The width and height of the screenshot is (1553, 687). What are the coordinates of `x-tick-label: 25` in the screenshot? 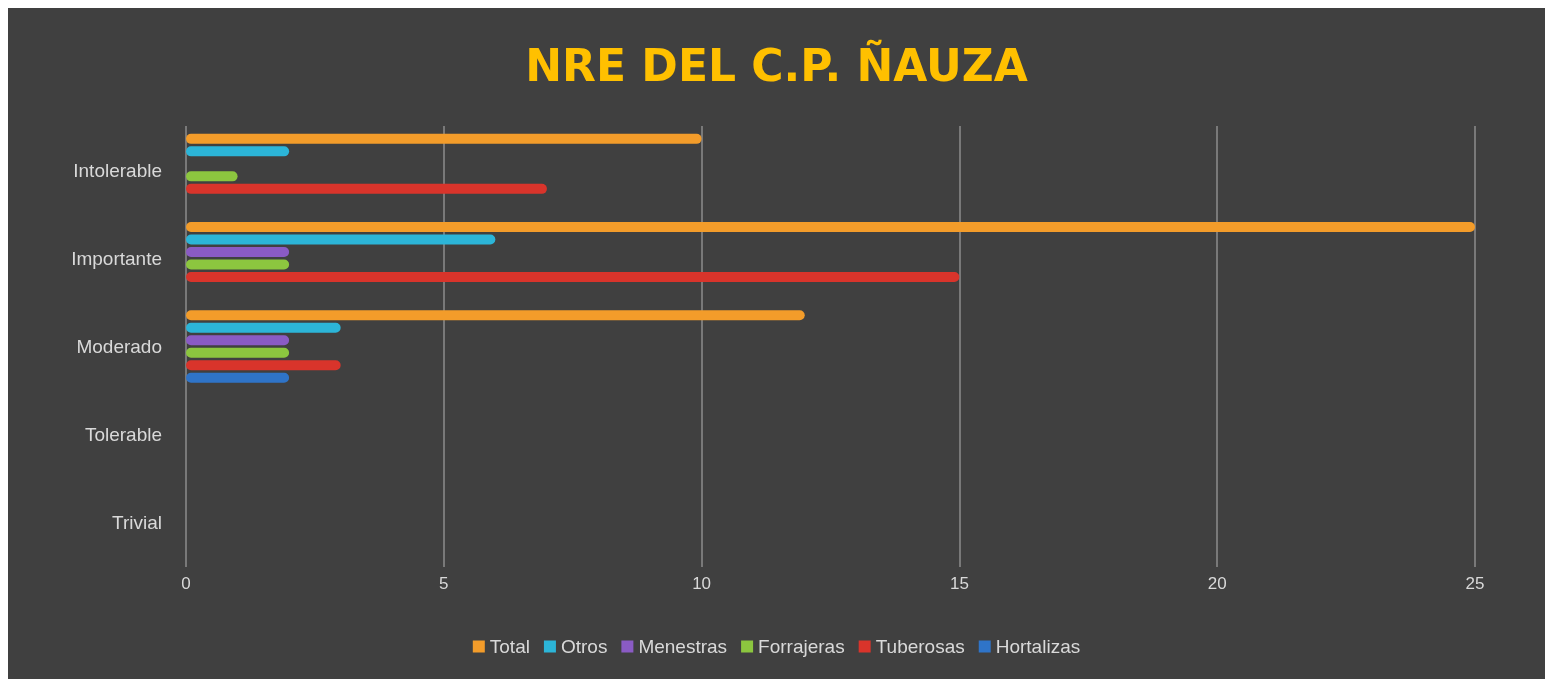 It's located at (1475, 583).